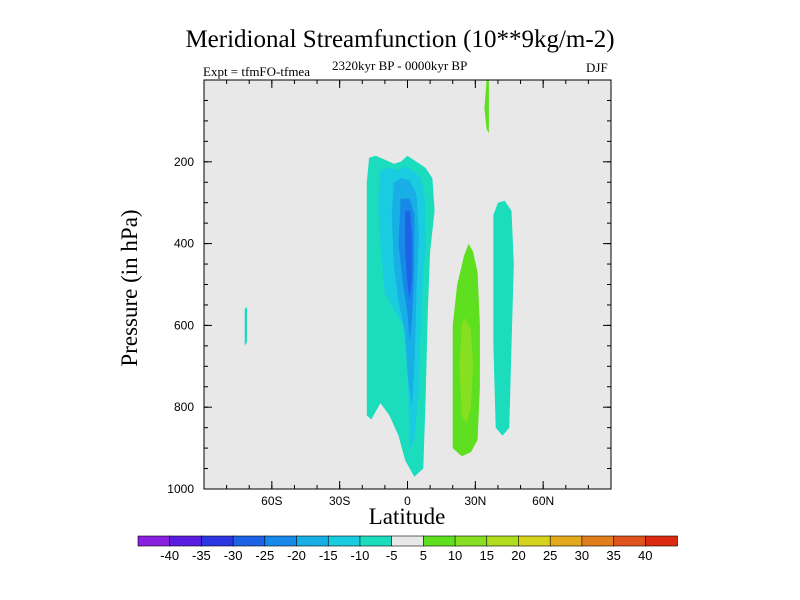 This screenshot has width=800, height=600. I want to click on colorbar-label: -10, so click(360, 555).